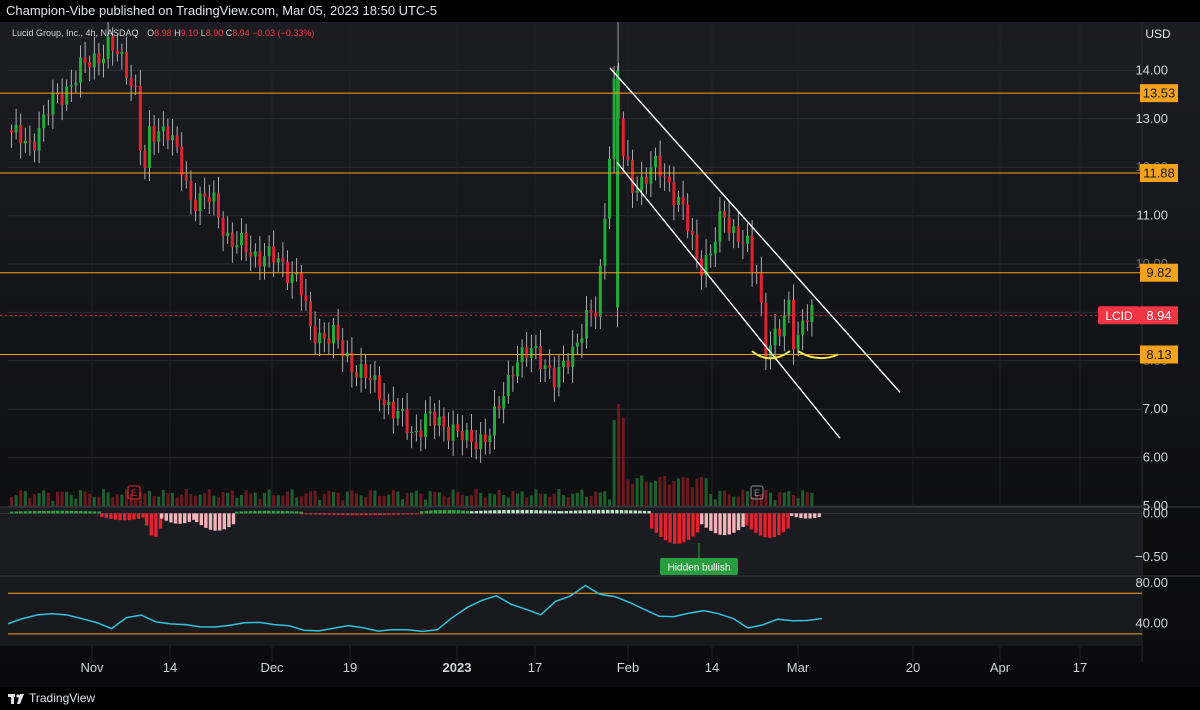  Describe the element at coordinates (571, 526) in the screenshot. I see `momentum-histogram` at that location.